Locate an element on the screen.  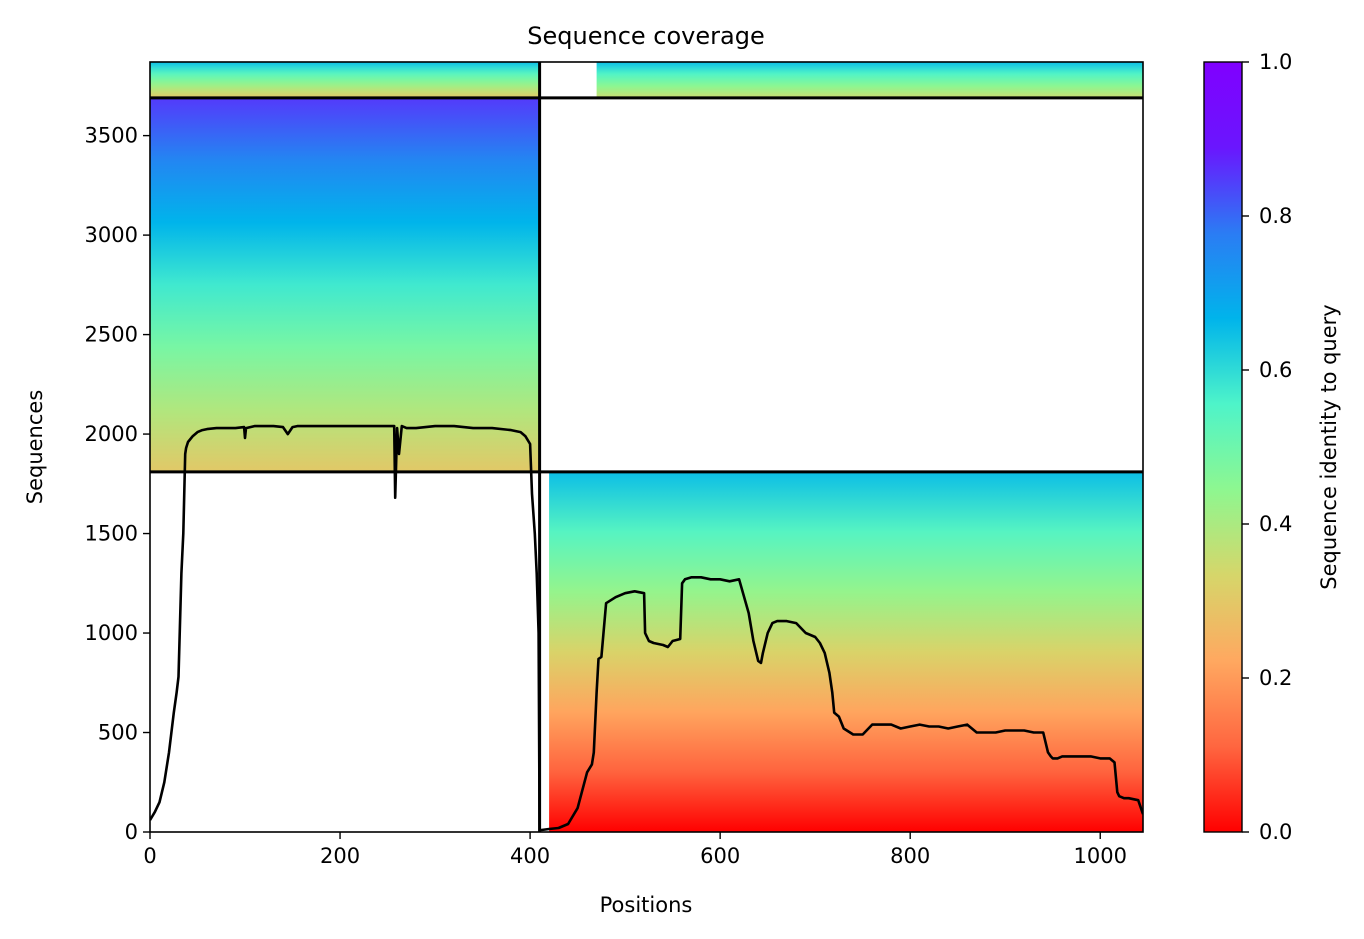
colorbar-tick-label: 1.0 is located at coordinates (1275, 62).